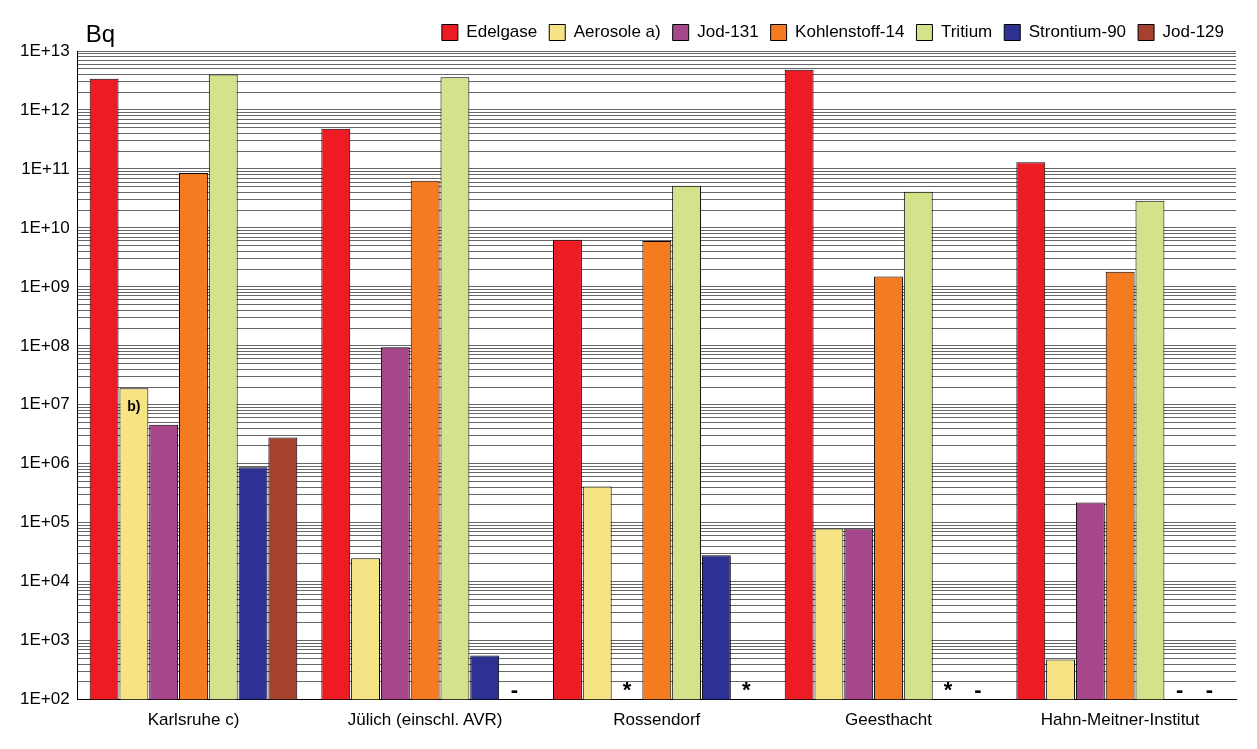 This screenshot has width=1257, height=749. What do you see at coordinates (45, 168) in the screenshot?
I see `y-tick-label: 1E+11` at bounding box center [45, 168].